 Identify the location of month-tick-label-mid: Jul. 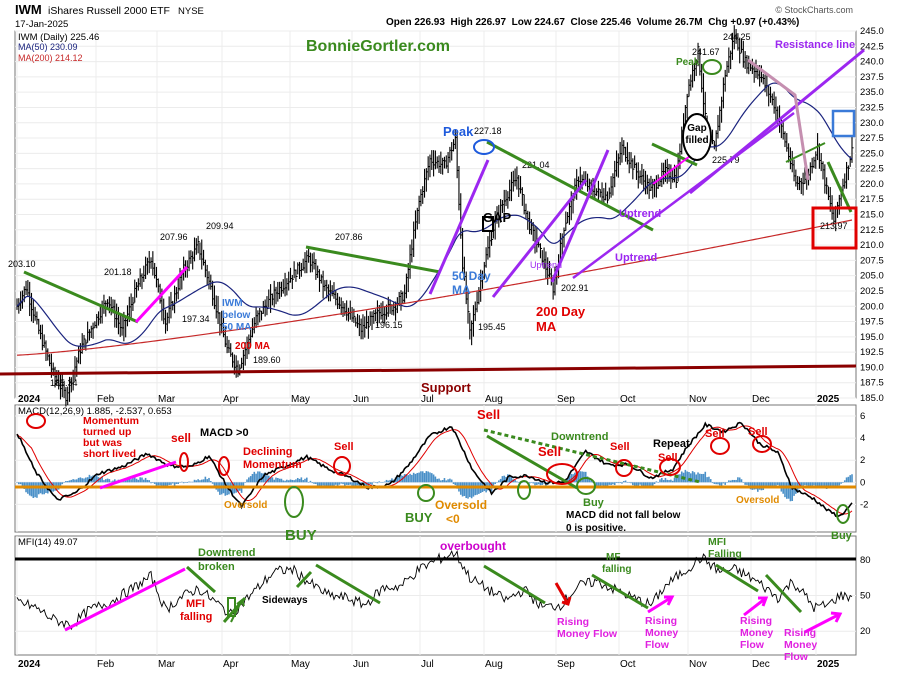
(427, 399).